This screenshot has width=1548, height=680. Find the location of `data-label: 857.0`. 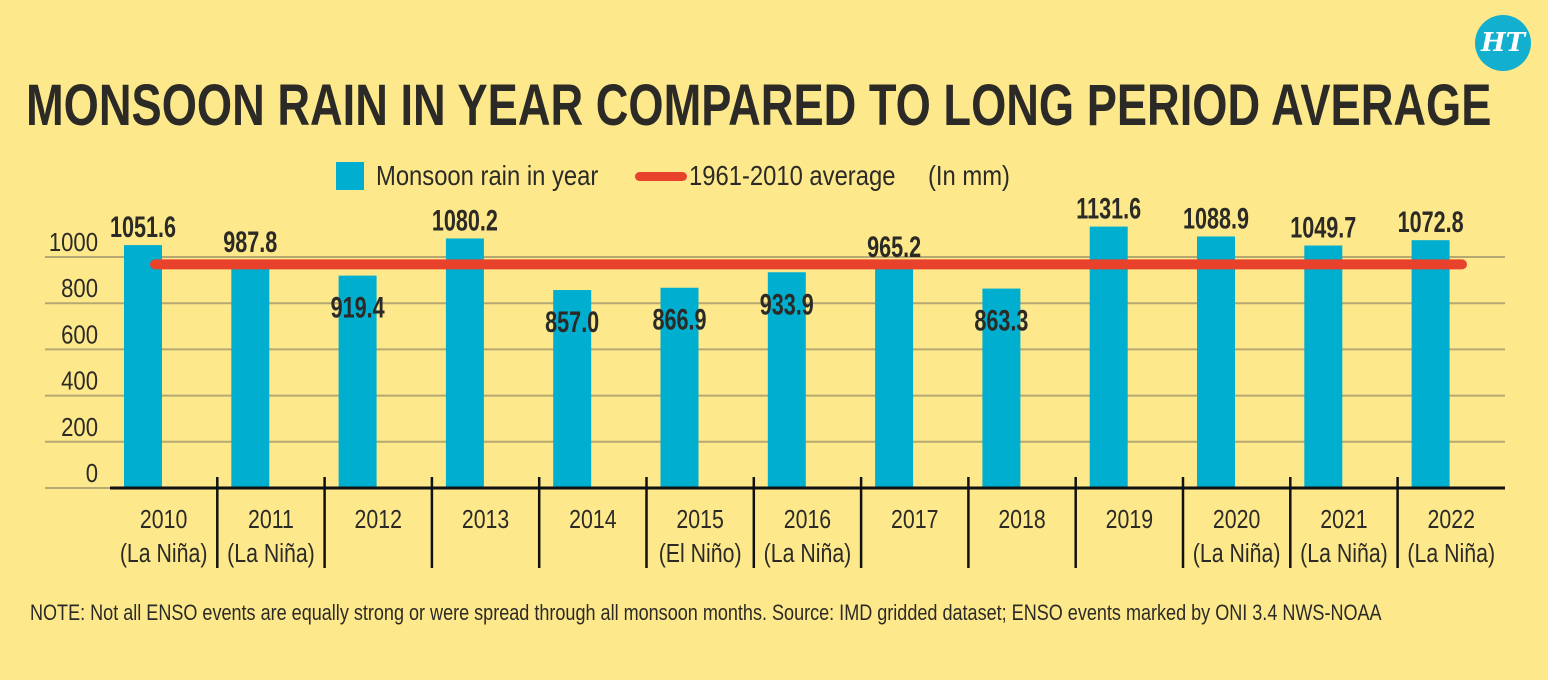

data-label: 857.0 is located at coordinates (572, 321).